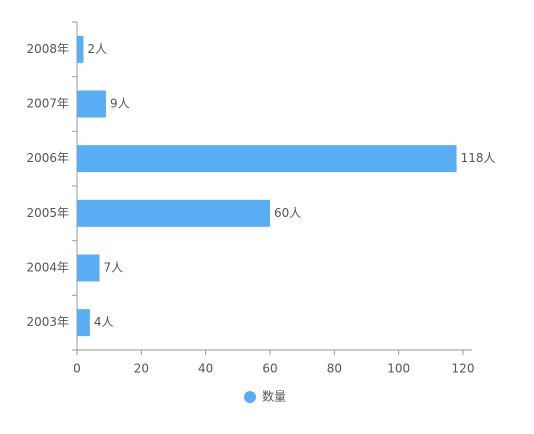 Image resolution: width=534 pixels, height=434 pixels. What do you see at coordinates (287, 213) in the screenshot?
I see `value-label: 60人` at bounding box center [287, 213].